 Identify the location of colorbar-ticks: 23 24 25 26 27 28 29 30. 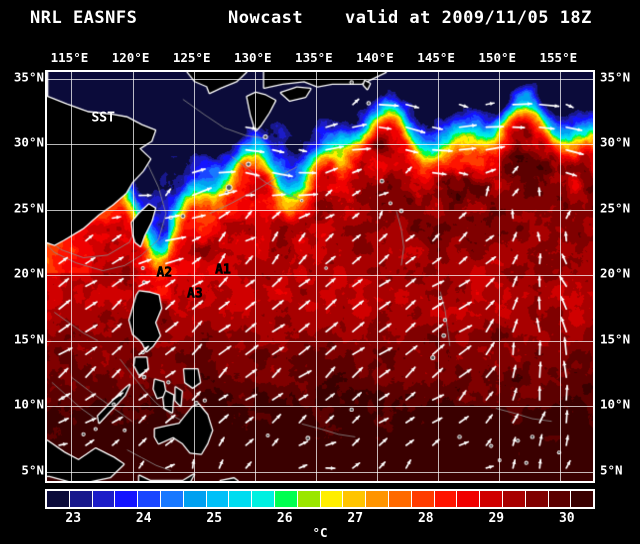
(320, 519).